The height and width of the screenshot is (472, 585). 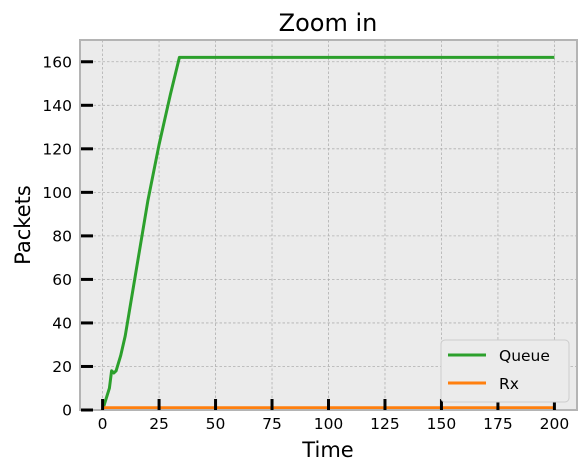 I want to click on legend-label-rx: Rx, so click(x=509, y=384).